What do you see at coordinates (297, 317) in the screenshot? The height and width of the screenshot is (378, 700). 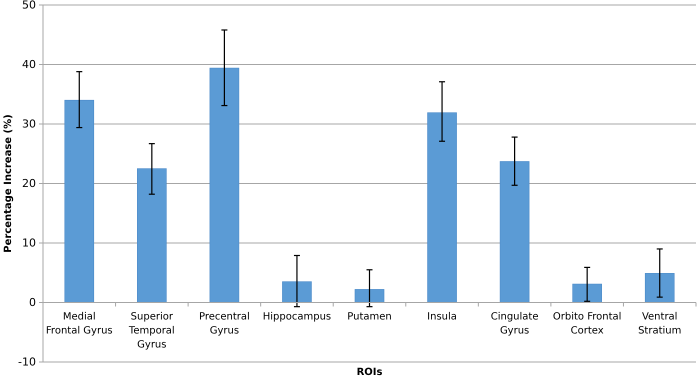 I see `x-tick-label: Hippocampus` at bounding box center [297, 317].